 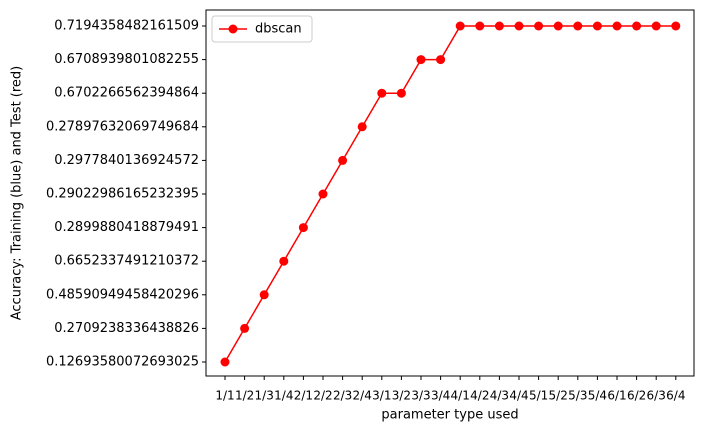 I want to click on x-tick-label: 3/2, so click(x=401, y=396).